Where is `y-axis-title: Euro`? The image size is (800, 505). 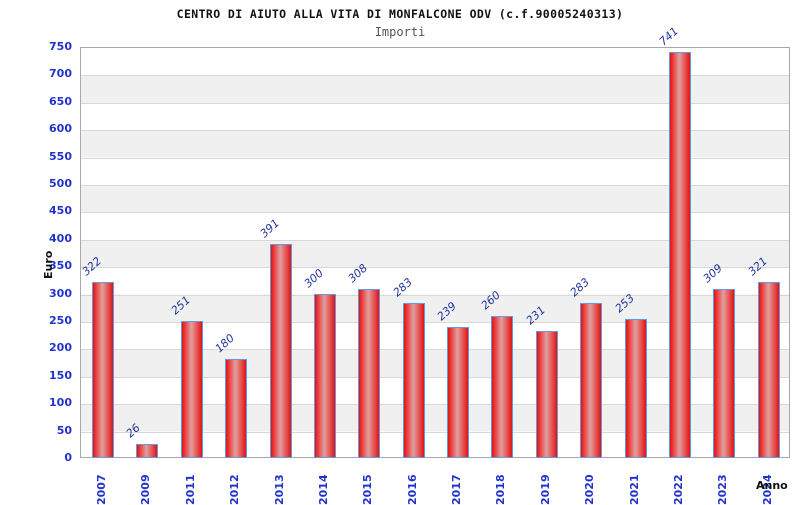 y-axis-title: Euro is located at coordinates (48, 264).